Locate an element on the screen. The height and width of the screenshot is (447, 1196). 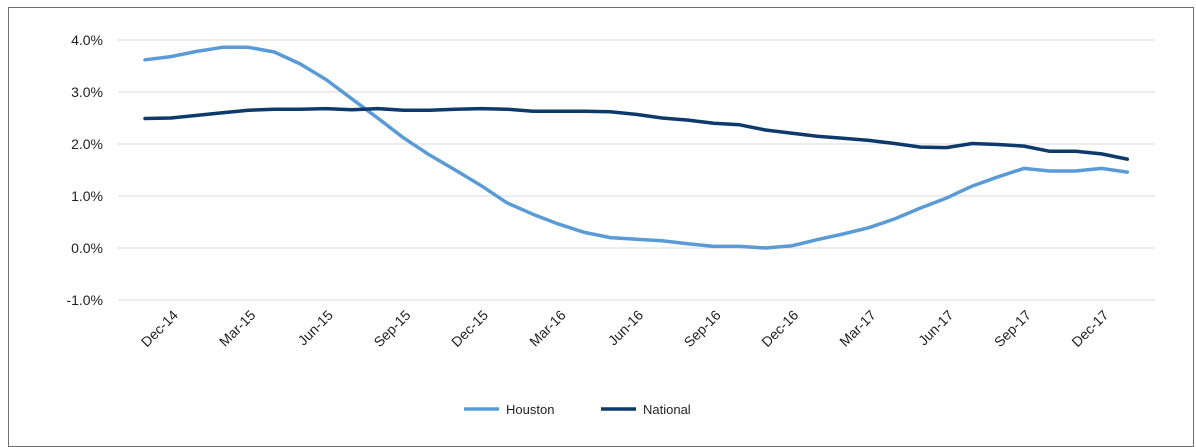
y-tick-label: 1.0% is located at coordinates (87, 196).